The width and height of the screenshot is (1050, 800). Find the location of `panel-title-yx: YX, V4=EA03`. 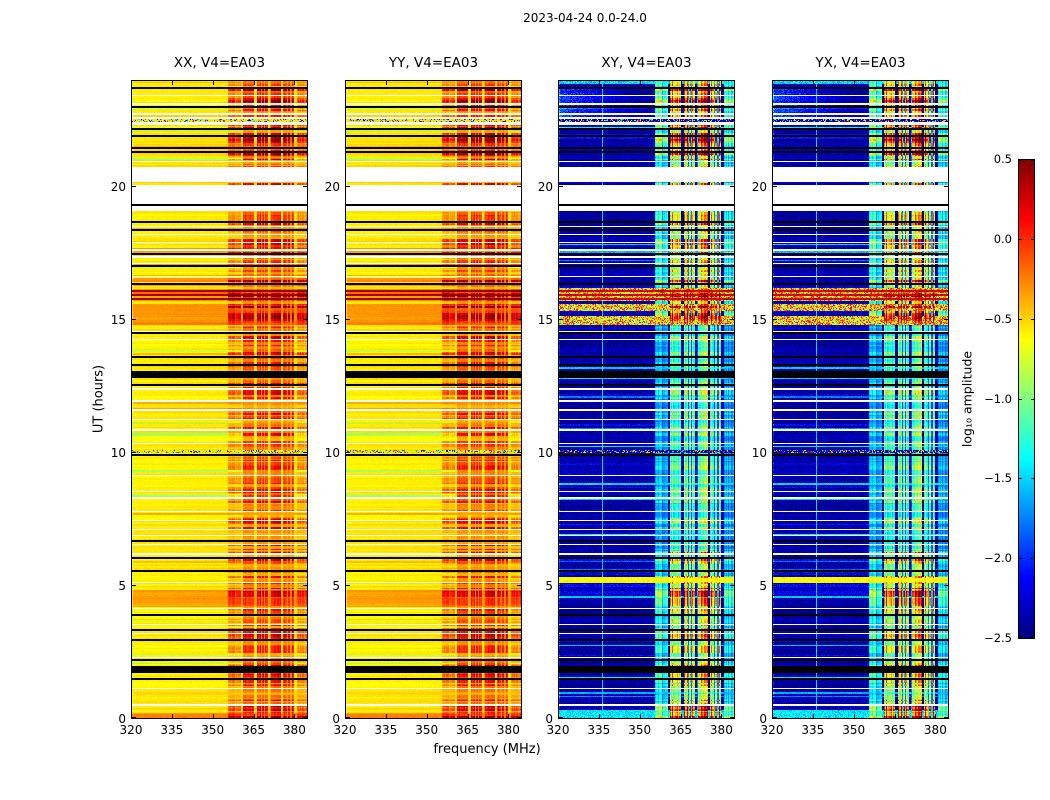

panel-title-yx: YX, V4=EA03 is located at coordinates (860, 63).